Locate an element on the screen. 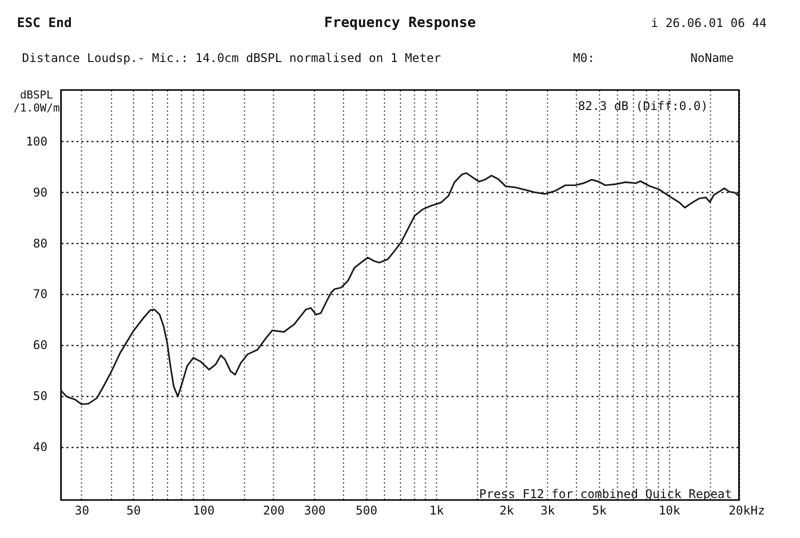  y-axis-title: dBSPL /1.0W/m is located at coordinates (36, 101).